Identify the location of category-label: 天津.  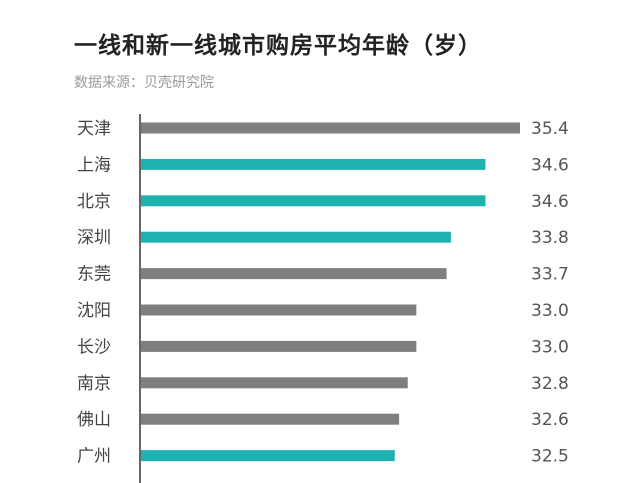
(94, 129).